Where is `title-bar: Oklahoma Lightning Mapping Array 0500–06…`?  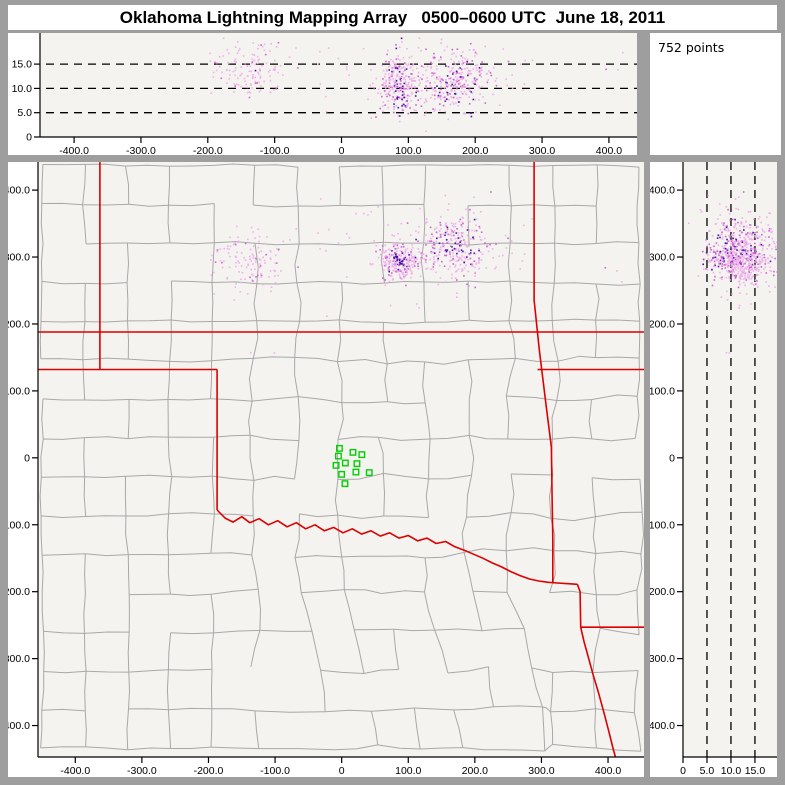 title-bar: Oklahoma Lightning Mapping Array 0500–06… is located at coordinates (392, 17).